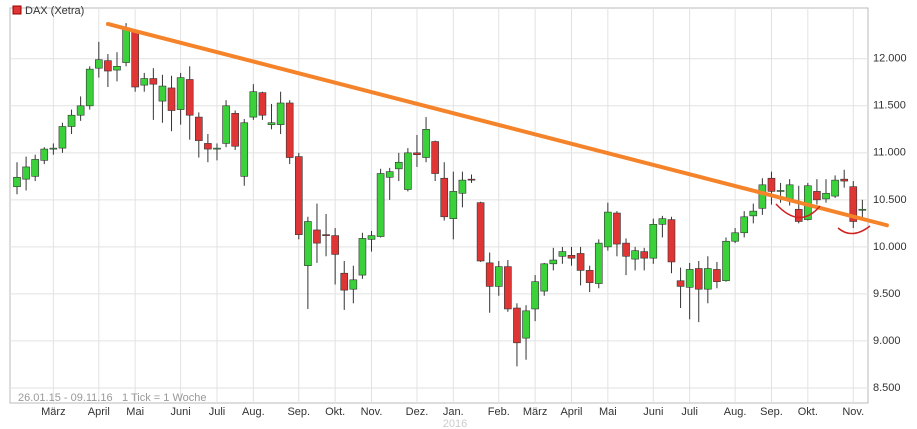  I want to click on y-tick-label: 10.000, so click(890, 247).